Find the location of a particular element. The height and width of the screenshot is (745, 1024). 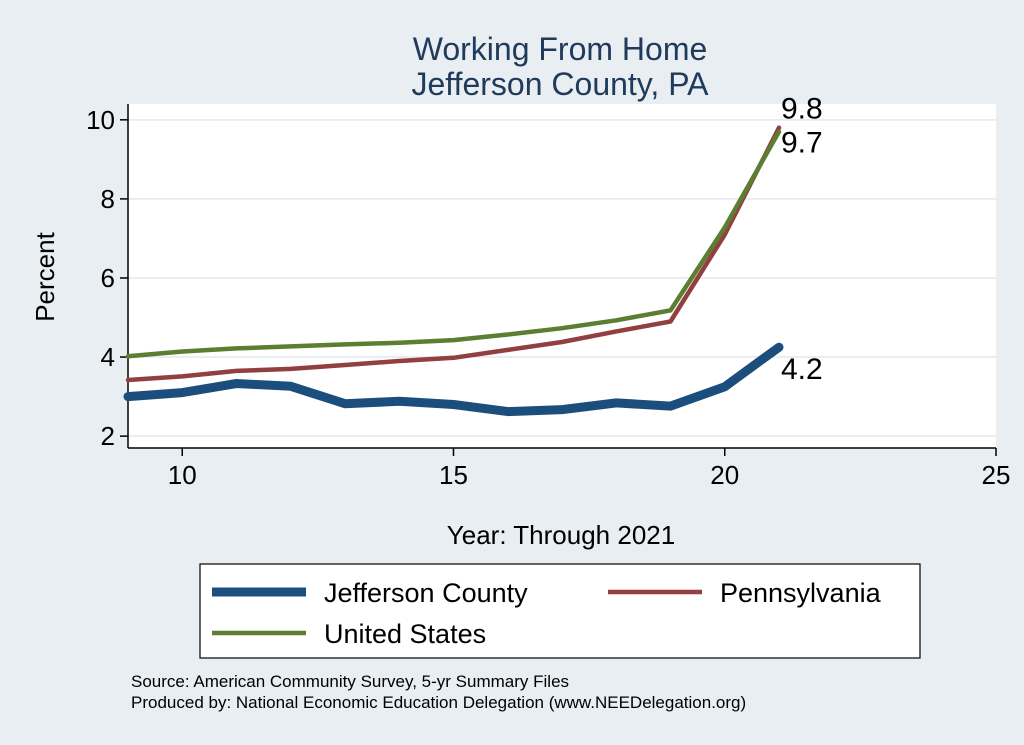

x-tick-label-25: 25 is located at coordinates (996, 475).